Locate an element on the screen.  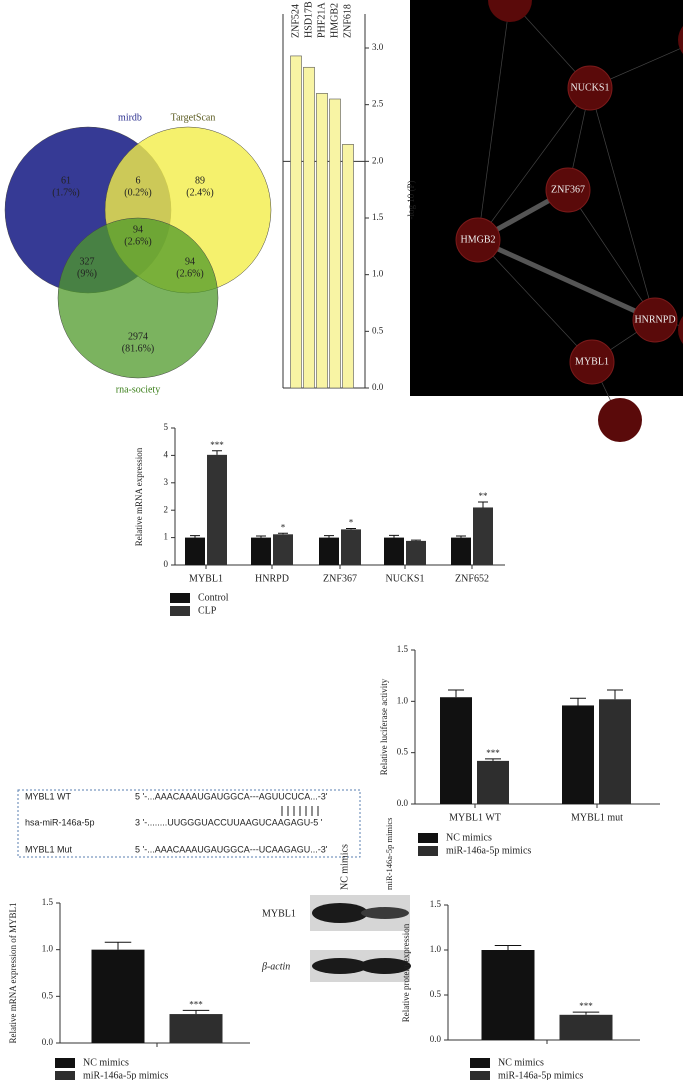
venn-set-label: mirdb is located at coordinates (130, 117).